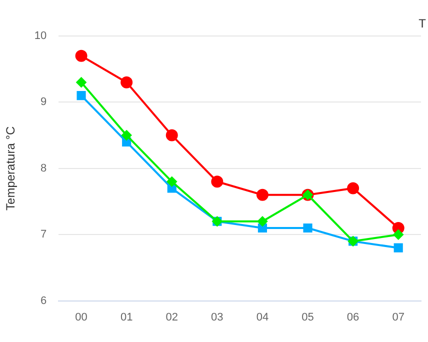 This screenshot has height=342, width=428. I want to click on y-tick-label: 8, so click(43, 168).